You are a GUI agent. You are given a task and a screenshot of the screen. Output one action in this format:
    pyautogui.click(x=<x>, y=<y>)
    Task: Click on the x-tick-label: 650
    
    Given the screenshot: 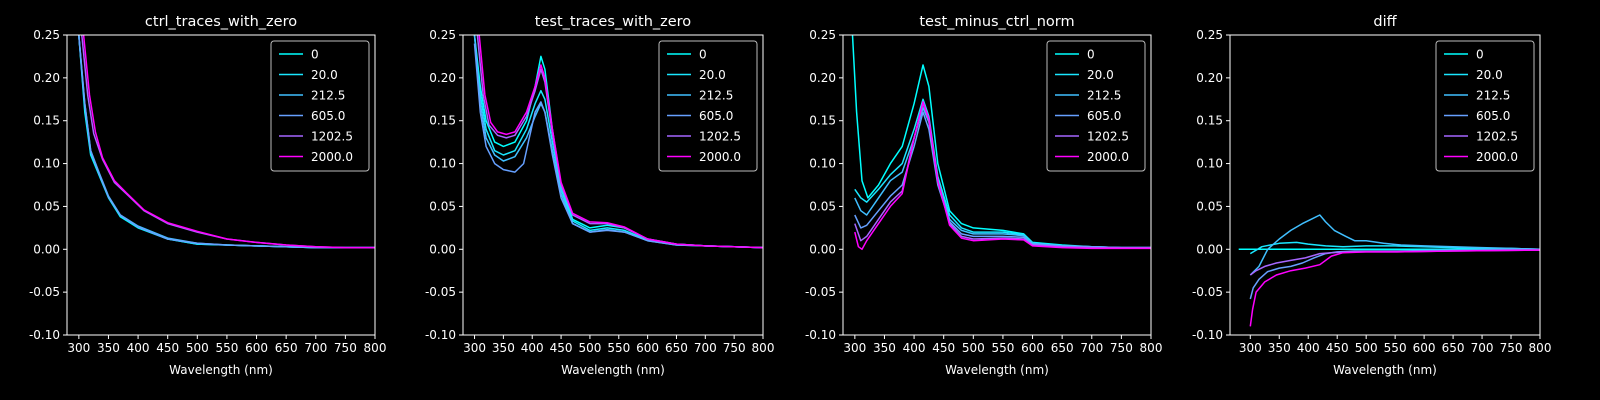 What is the action you would take?
    pyautogui.click(x=1062, y=348)
    